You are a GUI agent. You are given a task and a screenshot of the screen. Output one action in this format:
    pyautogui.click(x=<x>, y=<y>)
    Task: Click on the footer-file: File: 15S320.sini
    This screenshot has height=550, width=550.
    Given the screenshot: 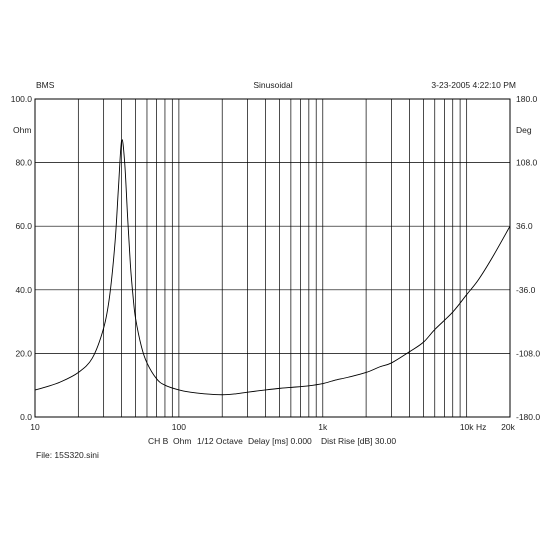 What is the action you would take?
    pyautogui.click(x=67, y=455)
    